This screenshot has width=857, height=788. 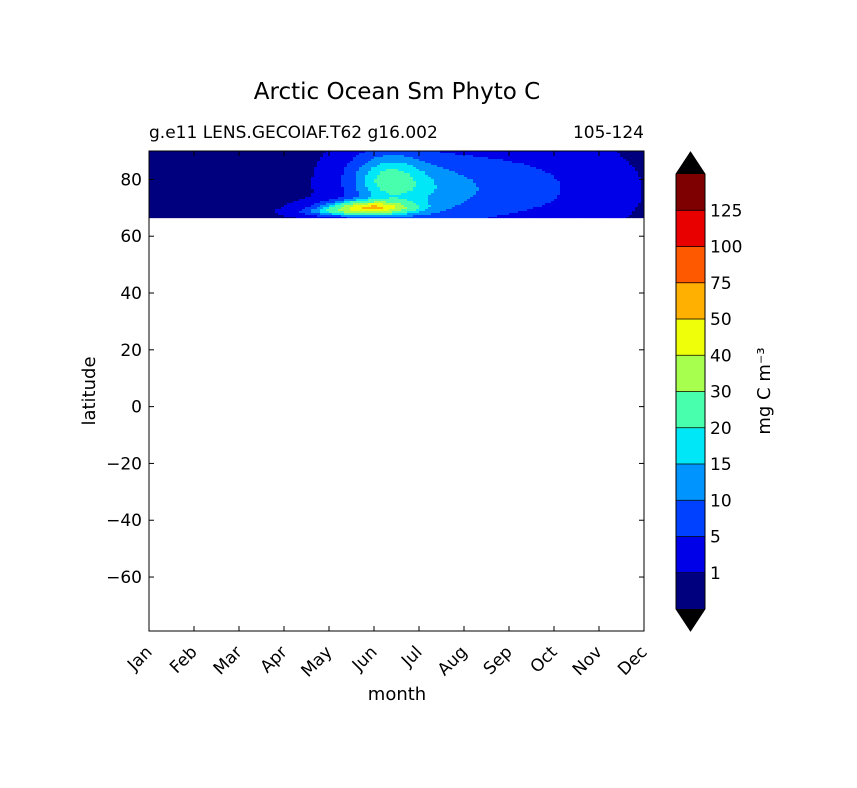 What do you see at coordinates (442, 210) in the screenshot?
I see `contour-cell-r29-c97` at bounding box center [442, 210].